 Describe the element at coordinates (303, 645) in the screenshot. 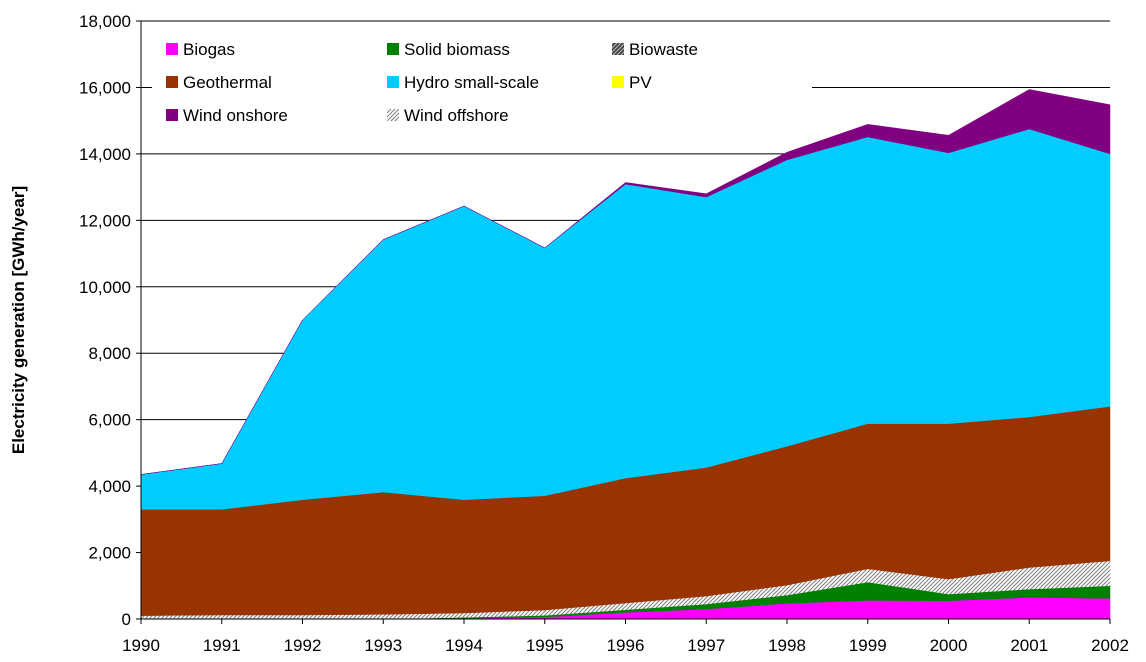

I see `x-tick-label: 1992` at that location.